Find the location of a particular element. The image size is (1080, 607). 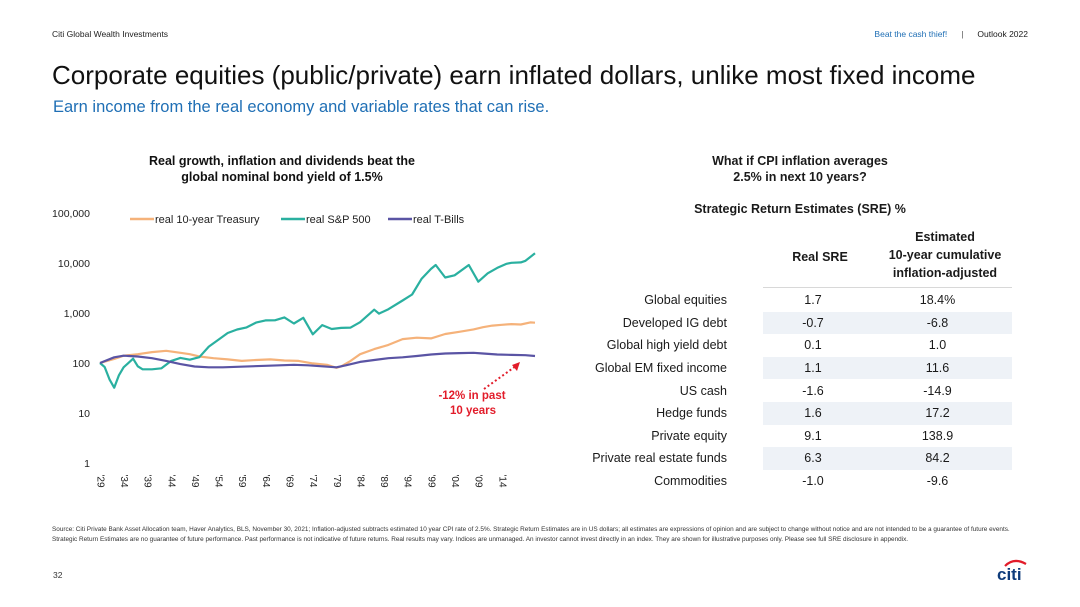

question-line-1: What if CPI inflation averages is located at coordinates (800, 161).